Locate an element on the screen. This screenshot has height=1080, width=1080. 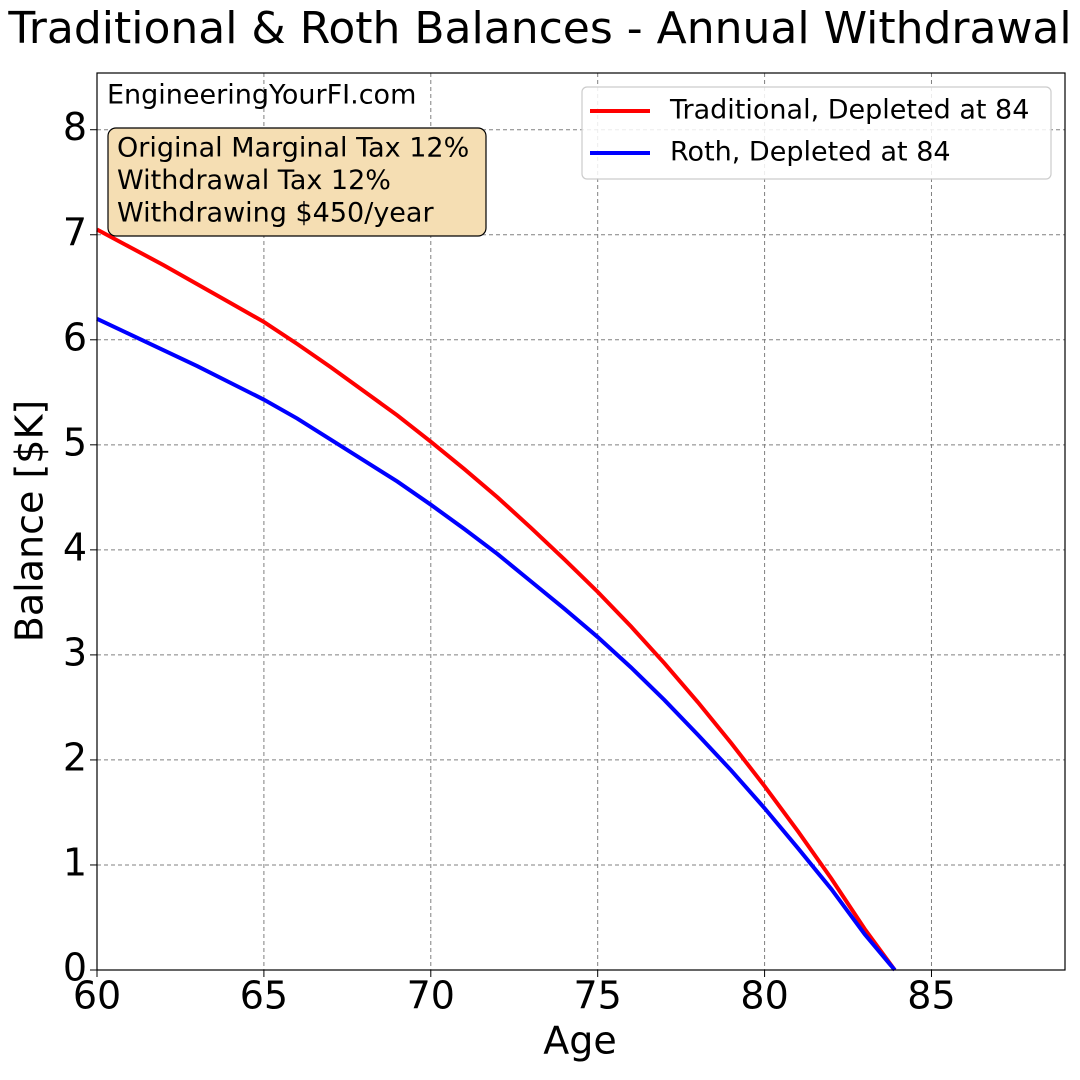
x-tick-label: 60 is located at coordinates (97, 996).